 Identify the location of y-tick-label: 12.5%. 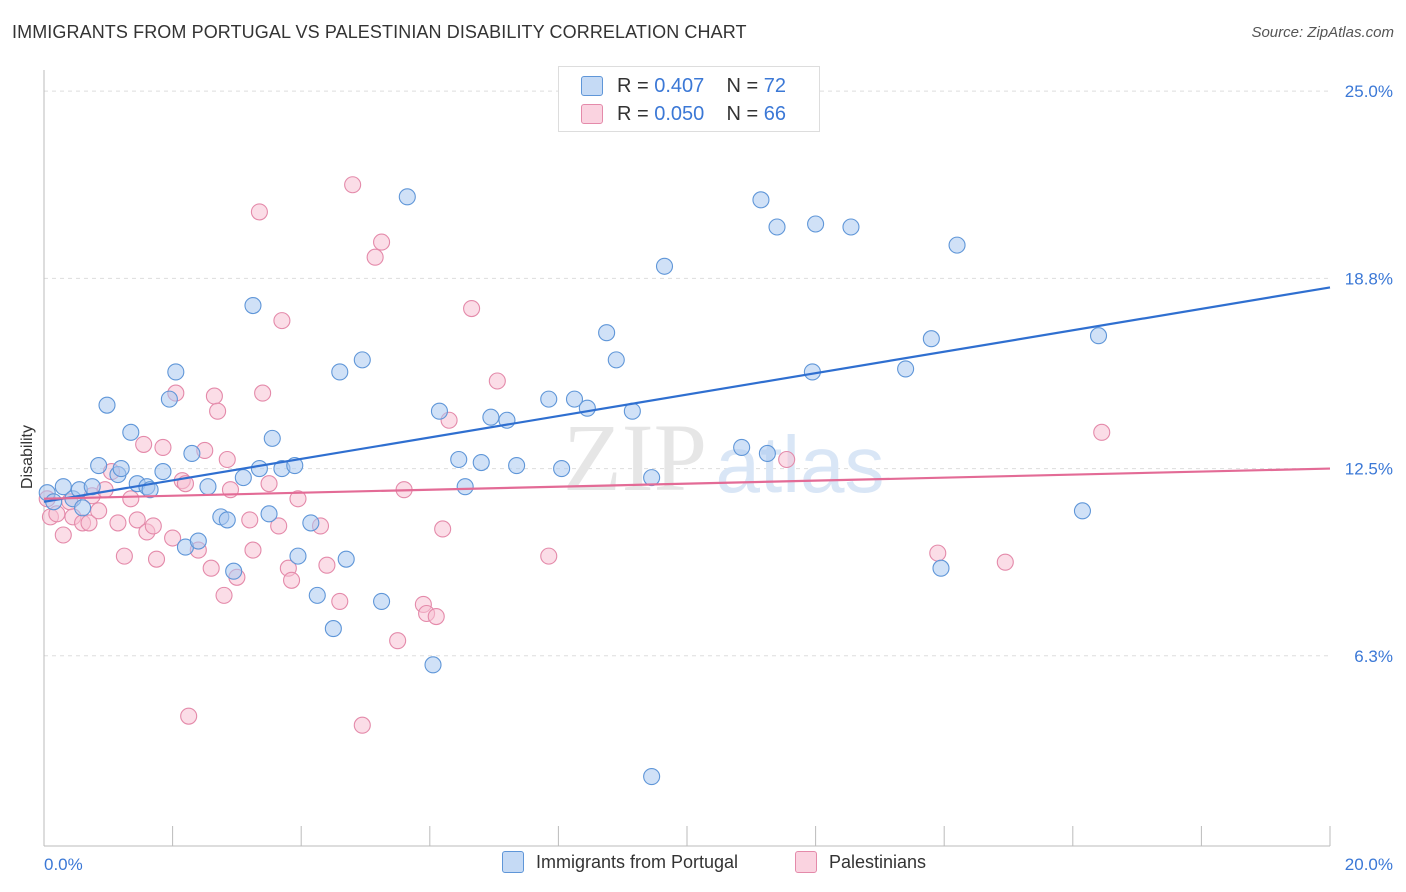
(1369, 469).